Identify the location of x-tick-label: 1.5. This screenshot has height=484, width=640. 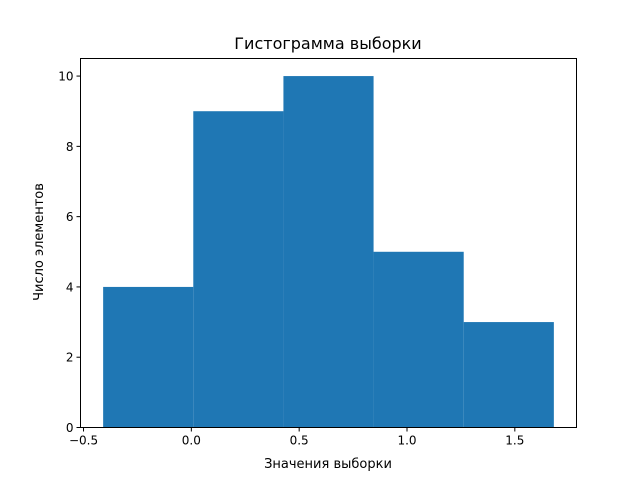
(514, 441).